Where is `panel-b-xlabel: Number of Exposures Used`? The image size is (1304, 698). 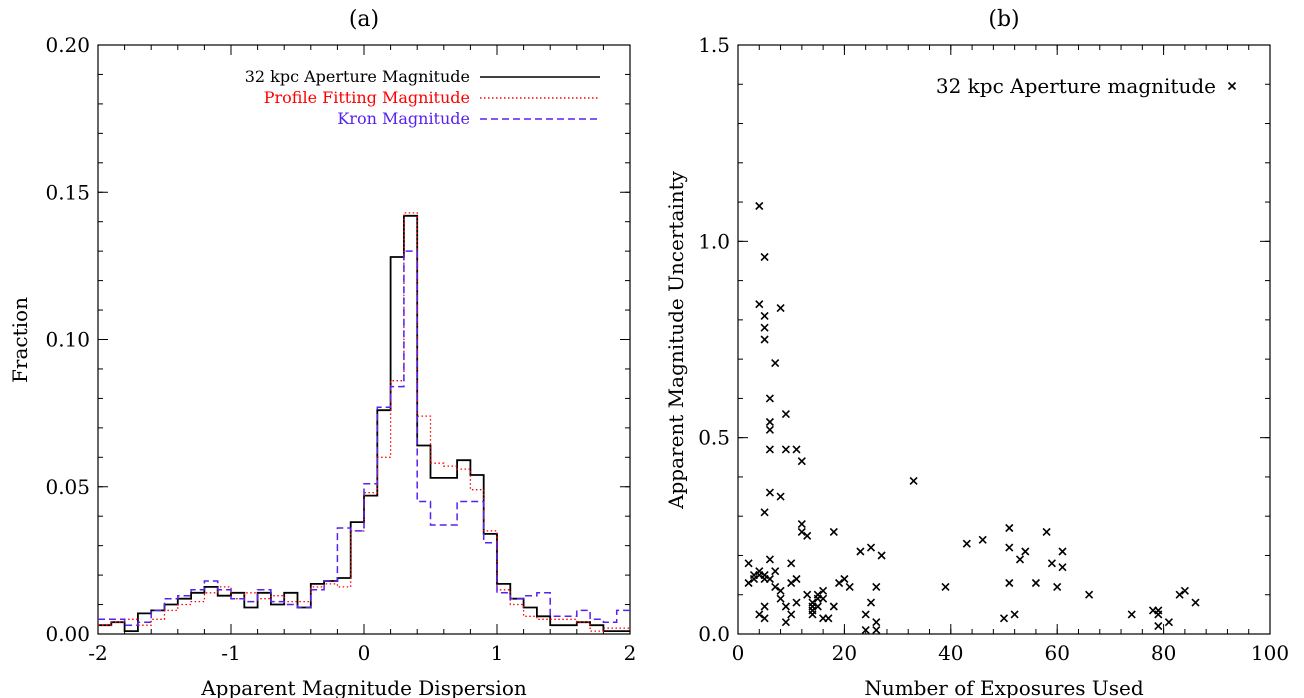
panel-b-xlabel: Number of Exposures Used is located at coordinates (1004, 687).